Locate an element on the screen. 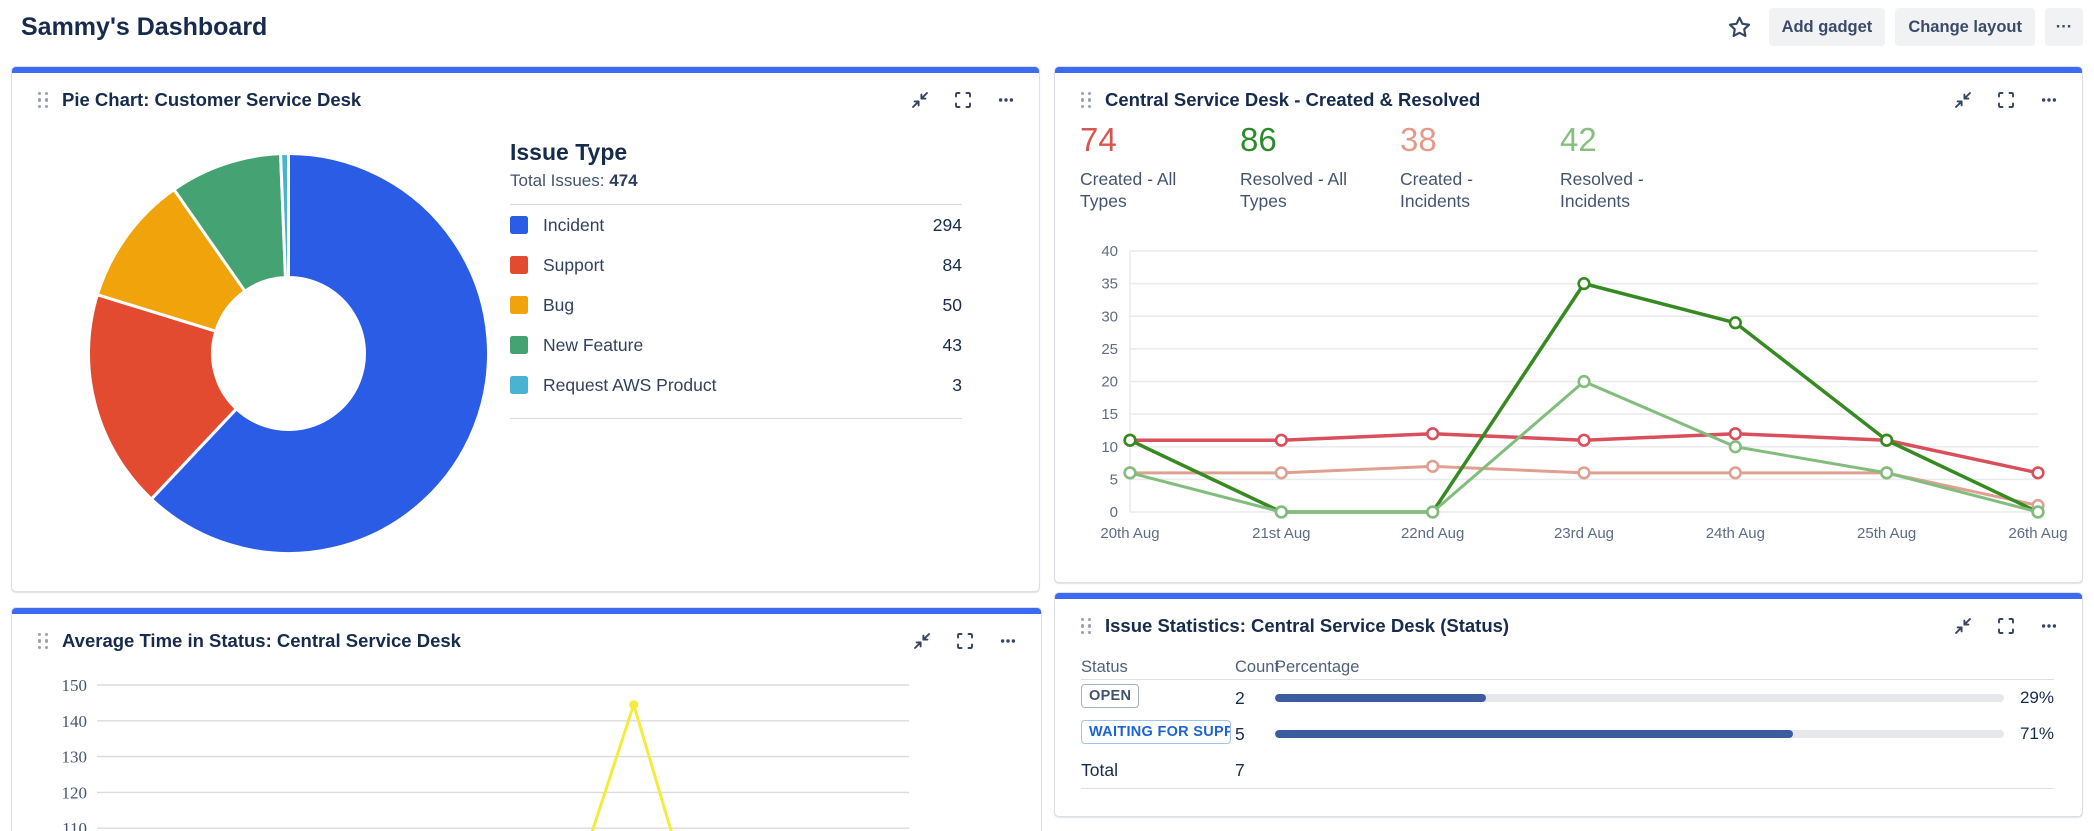  legend-title: Issue Type is located at coordinates (569, 152).